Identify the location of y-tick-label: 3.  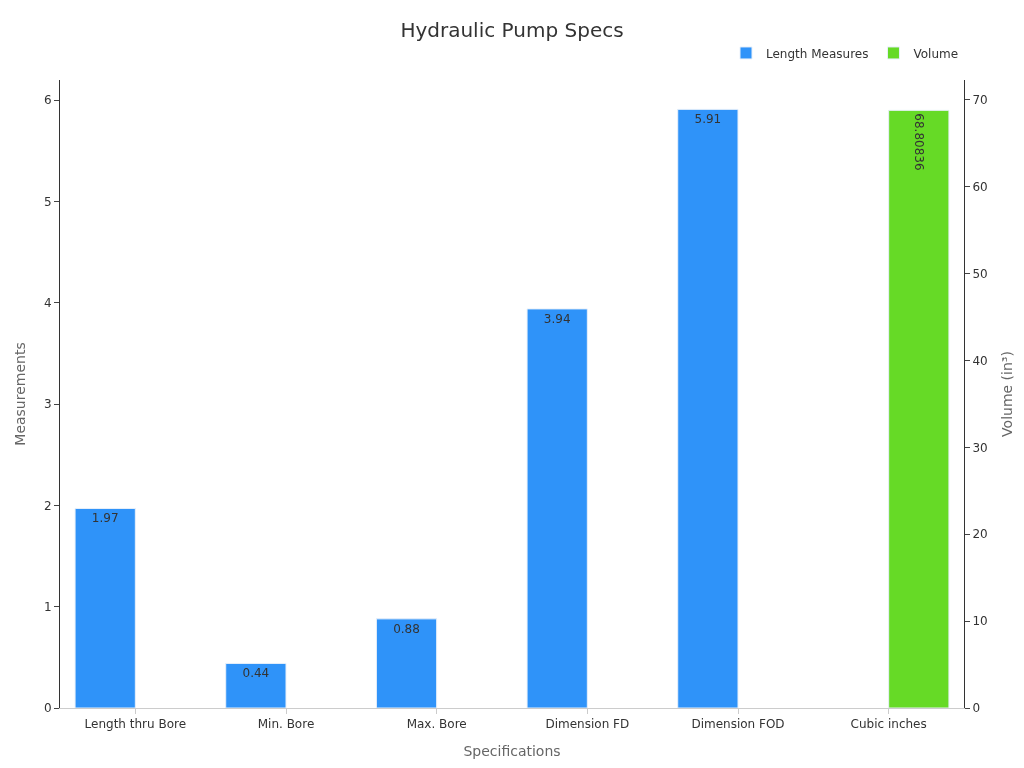
(47, 404).